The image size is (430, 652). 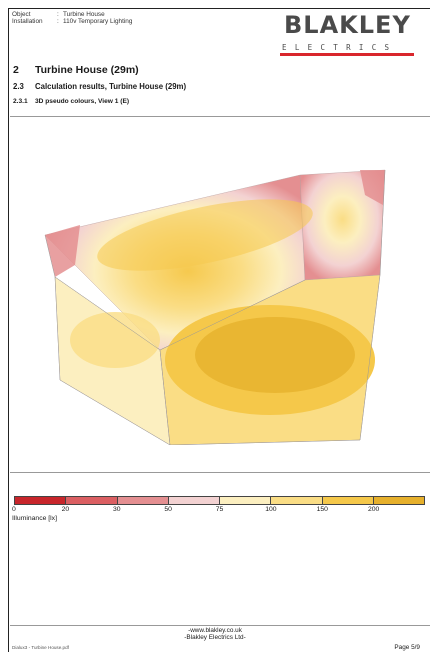 I want to click on illuminance-legend, so click(x=219, y=500).